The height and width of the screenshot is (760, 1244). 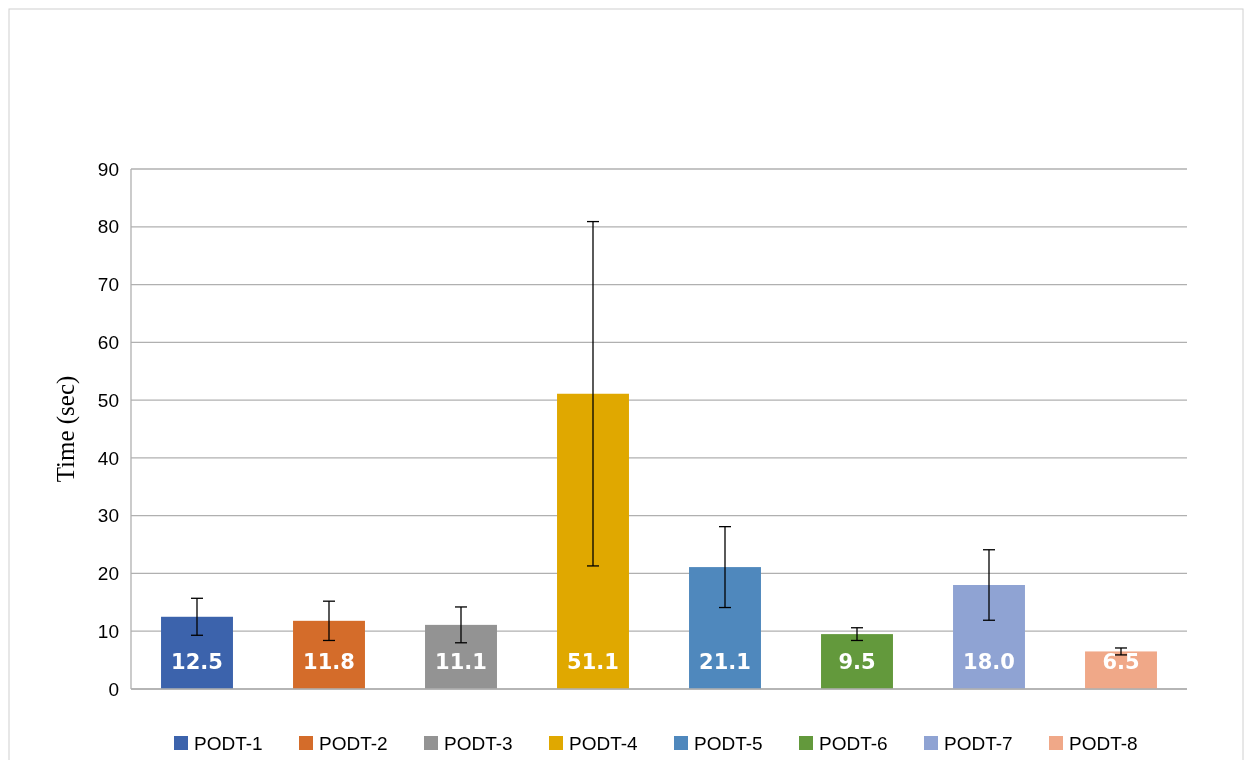 What do you see at coordinates (728, 743) in the screenshot?
I see `legend-label: PODT-5` at bounding box center [728, 743].